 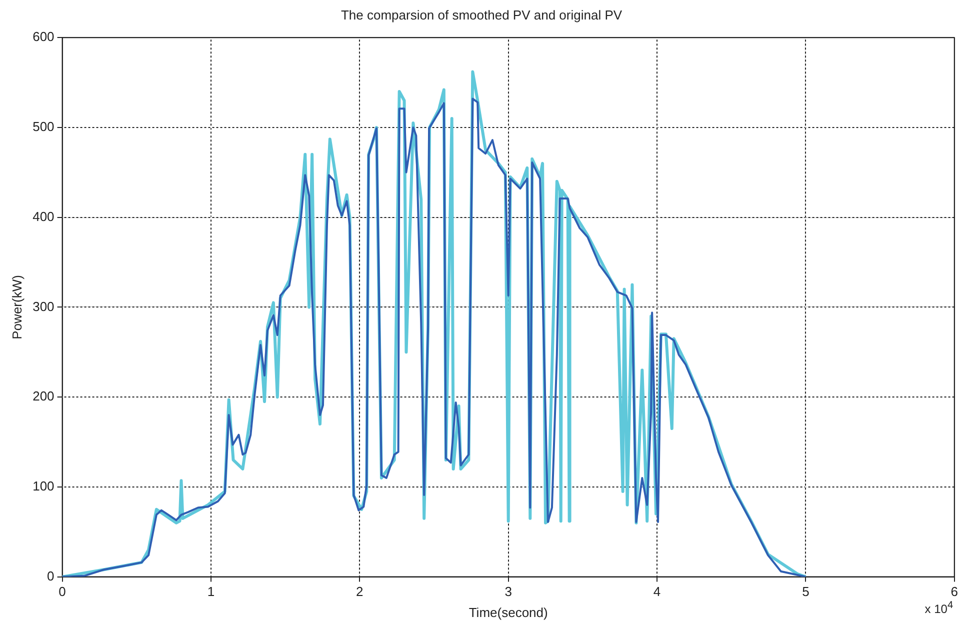 I want to click on y-tick-label: 300, so click(x=43, y=306).